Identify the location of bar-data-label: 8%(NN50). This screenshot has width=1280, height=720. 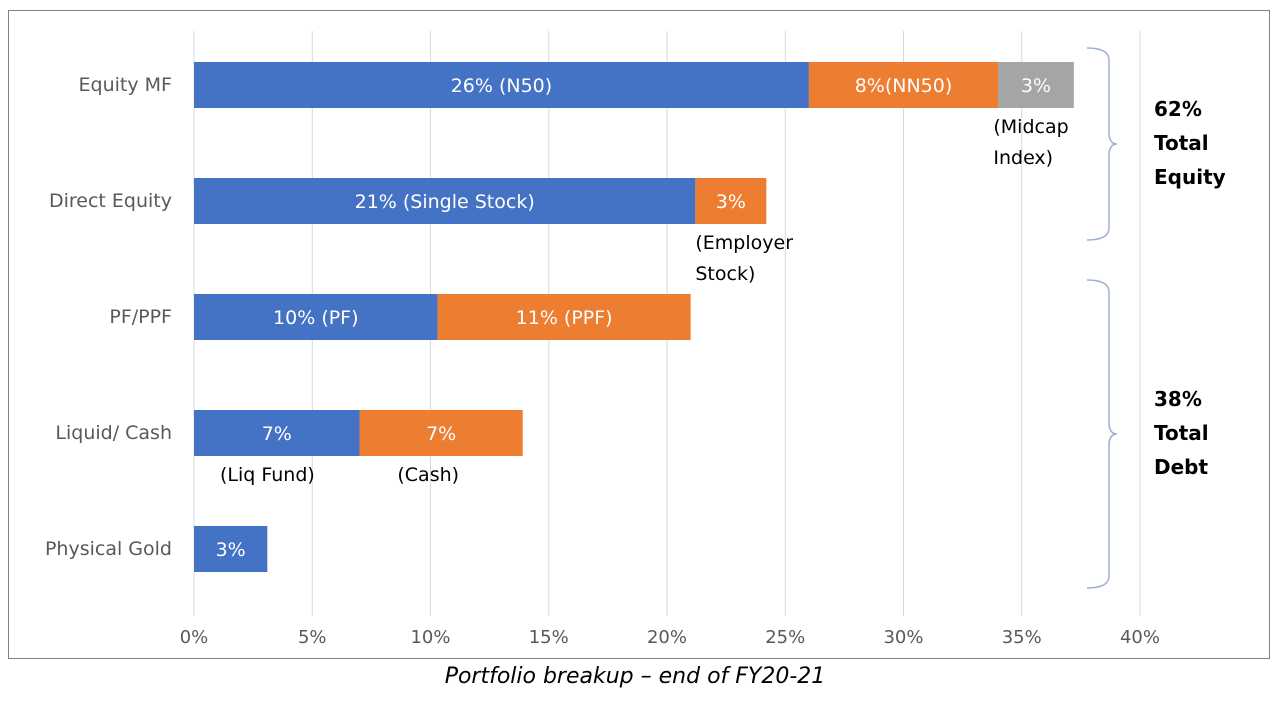
(904, 86).